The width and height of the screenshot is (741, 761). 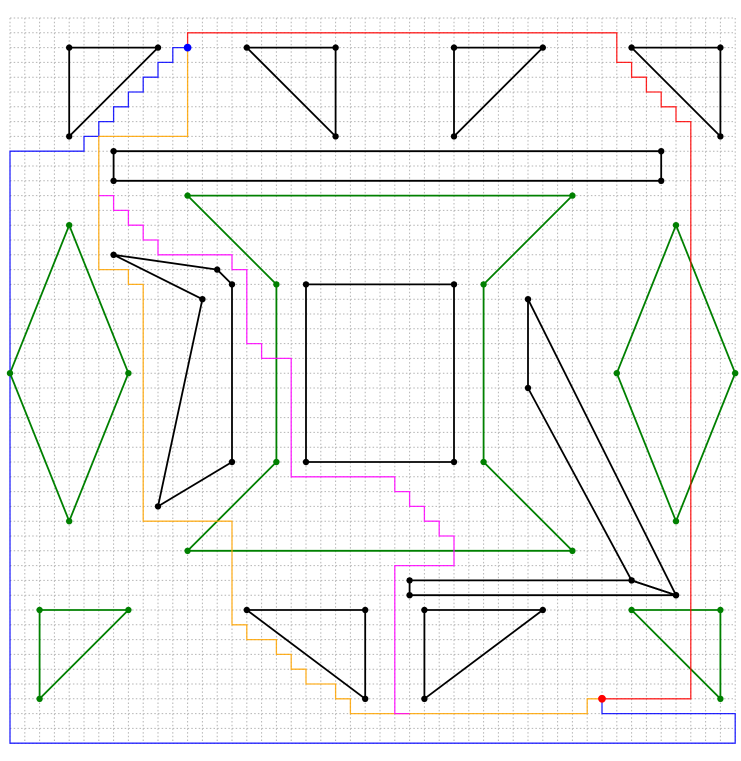 What do you see at coordinates (602, 698) in the screenshot?
I see `goal-node` at bounding box center [602, 698].